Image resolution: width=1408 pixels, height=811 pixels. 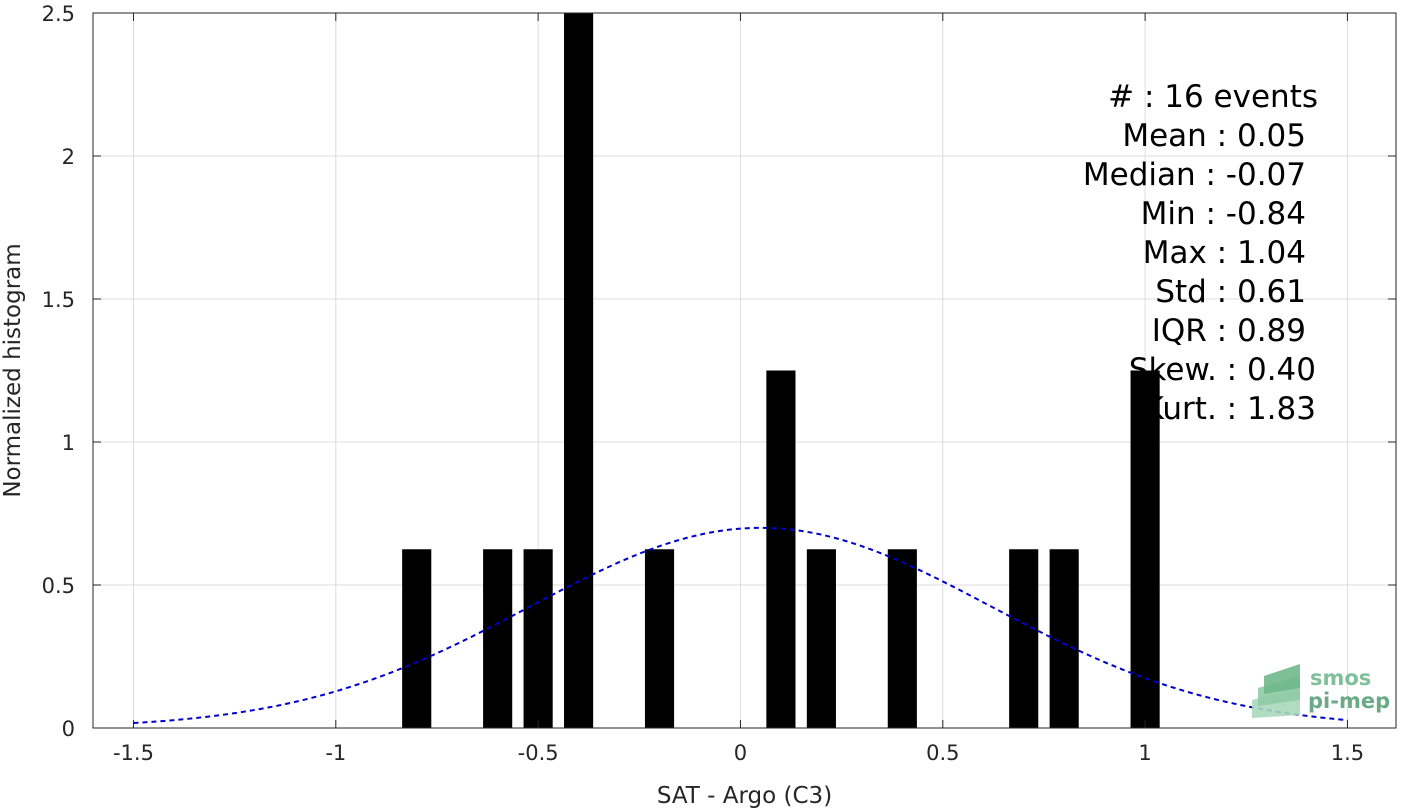 I want to click on y-tick-label: 1.5, so click(x=58, y=300).